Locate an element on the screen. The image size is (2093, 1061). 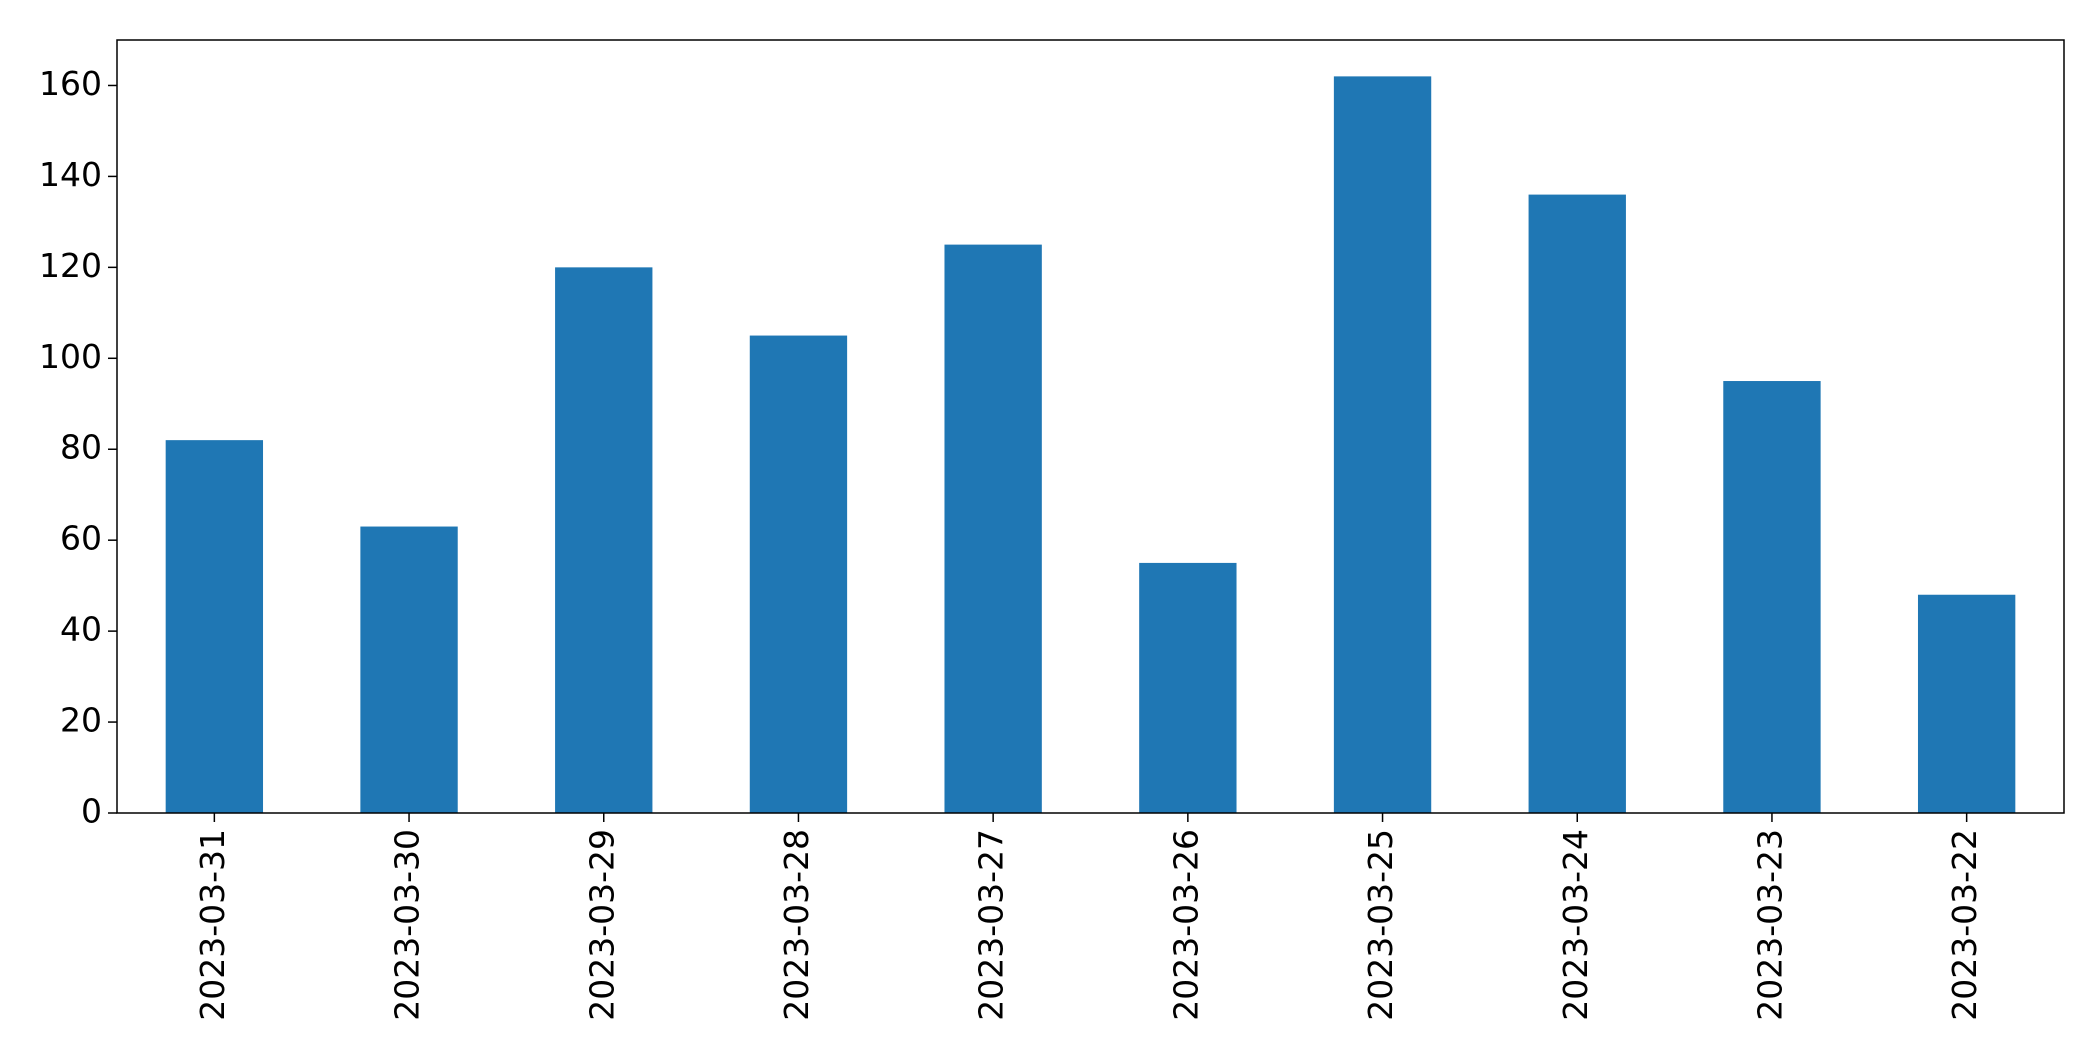
y-tick-label: 60 is located at coordinates (81, 538).